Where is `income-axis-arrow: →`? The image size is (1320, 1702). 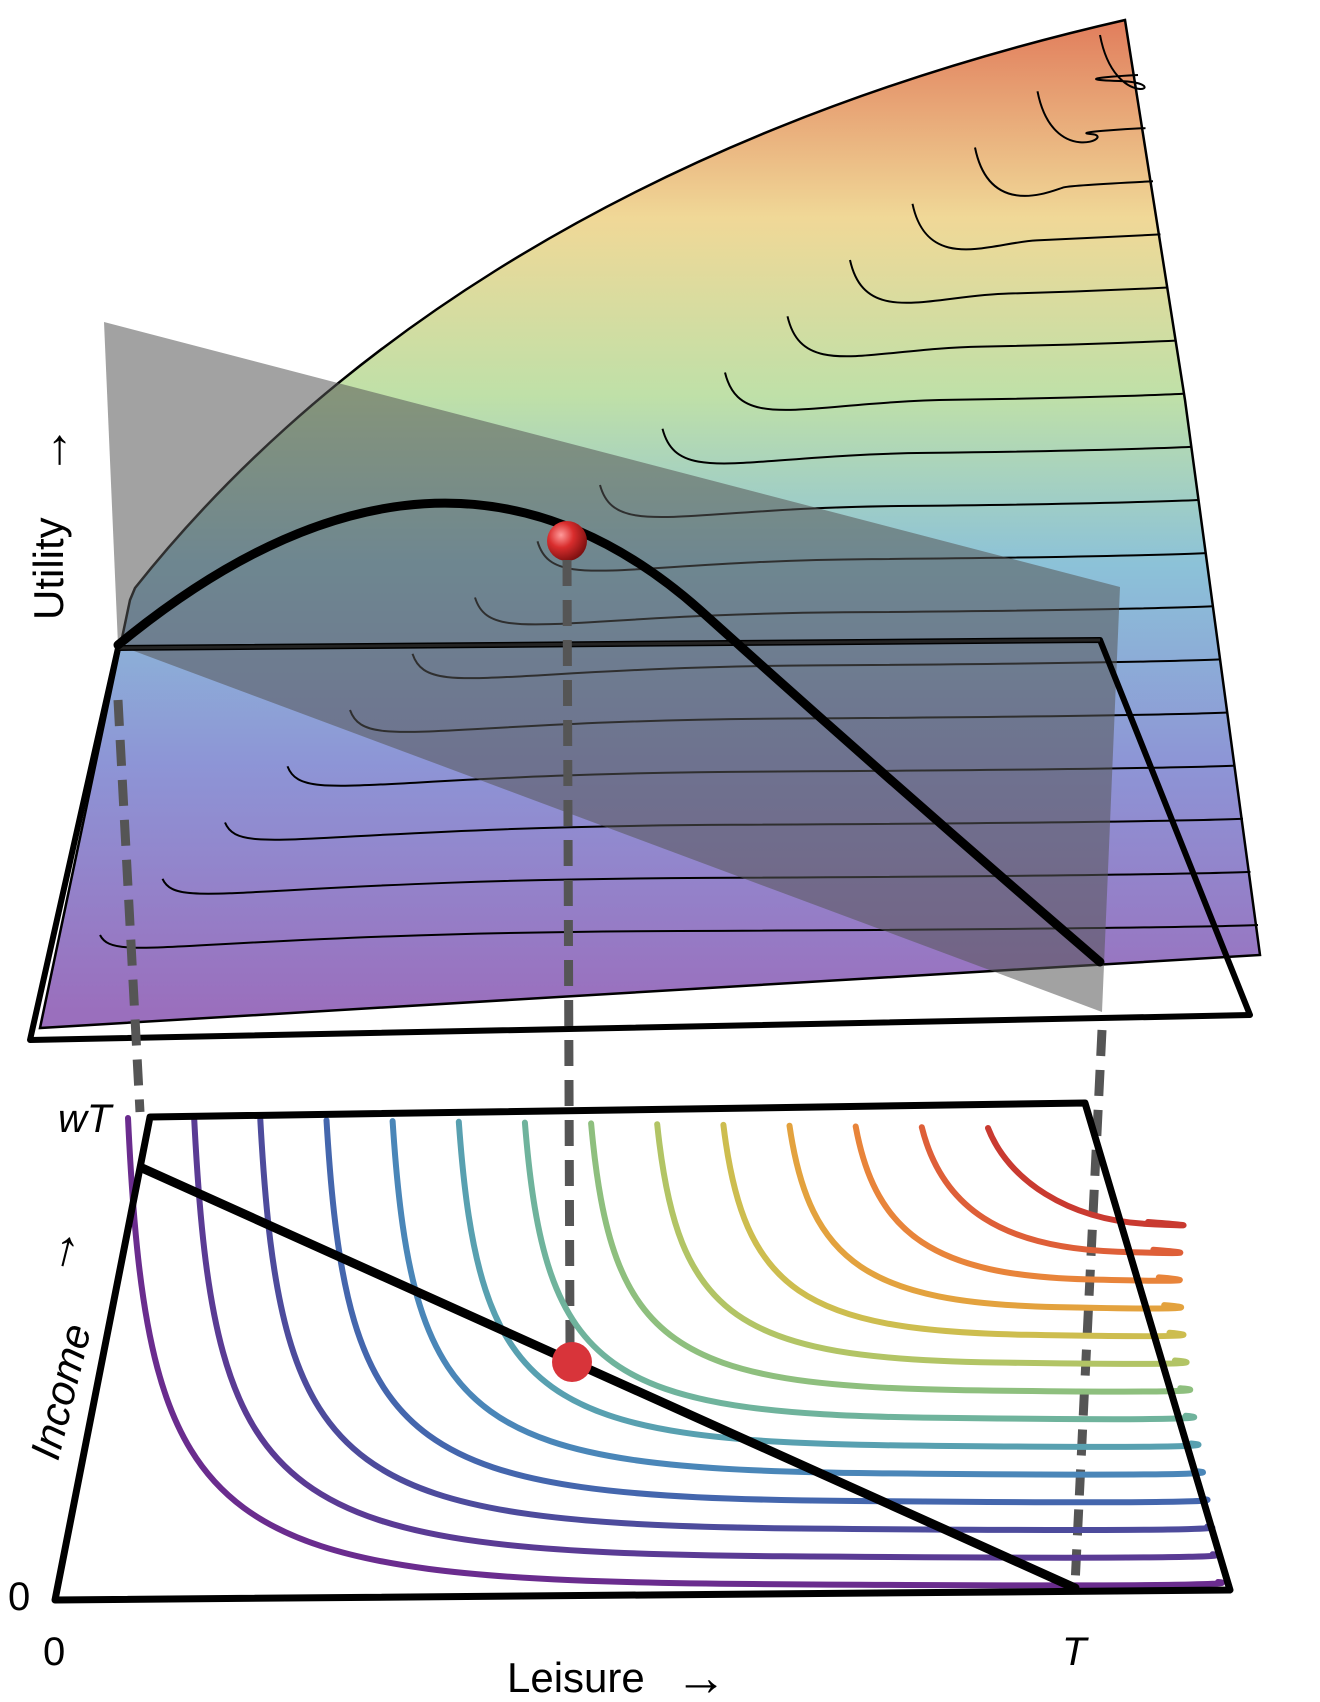 income-axis-arrow: → is located at coordinates (57, 1250).